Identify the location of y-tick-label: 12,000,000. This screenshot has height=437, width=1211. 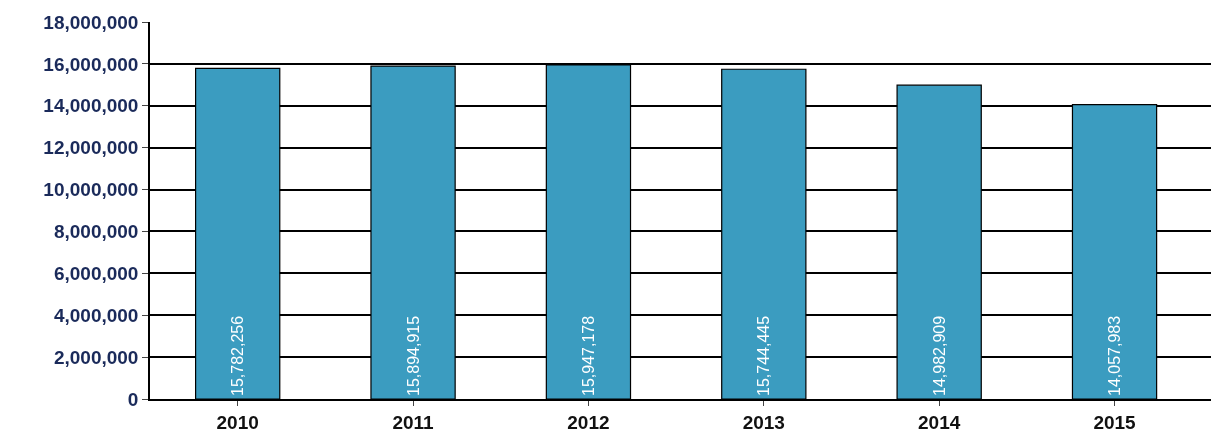
(91, 148).